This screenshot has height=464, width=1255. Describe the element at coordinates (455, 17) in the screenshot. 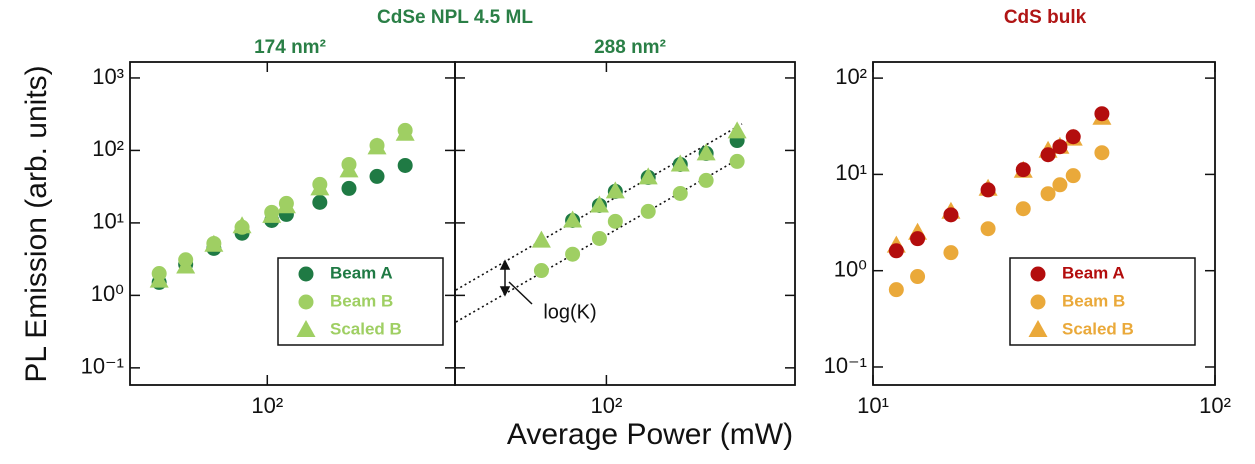

I see `group-title: CdSe NPL 4.5 ML` at that location.